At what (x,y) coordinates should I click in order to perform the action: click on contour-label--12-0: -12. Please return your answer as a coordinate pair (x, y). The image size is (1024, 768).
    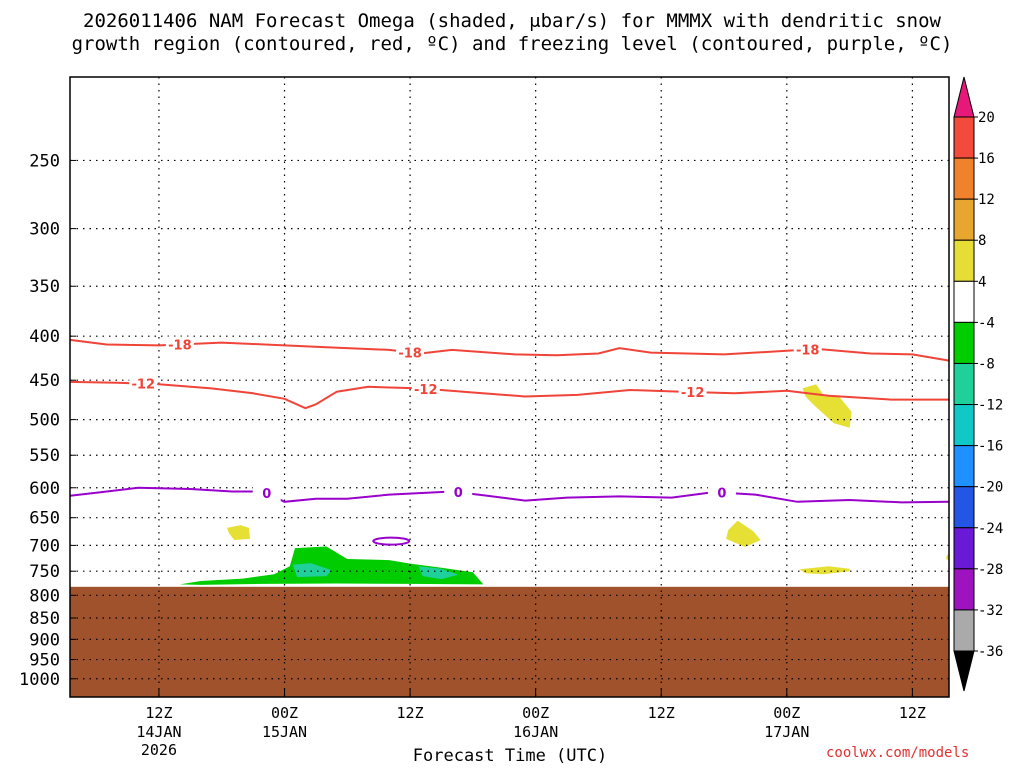
    Looking at the image, I should click on (144, 385).